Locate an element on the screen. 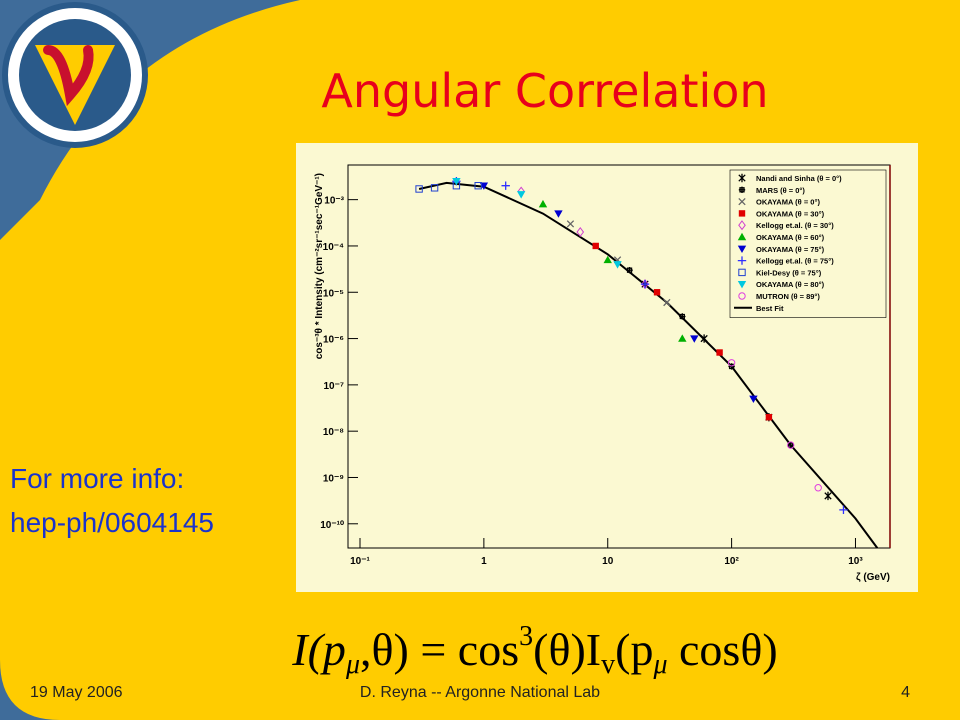 Image resolution: width=960 pixels, height=725 pixels. formula: I(pμ,θ) = cos3(θ)Iv(pμ cosθ) is located at coordinates (534, 650).